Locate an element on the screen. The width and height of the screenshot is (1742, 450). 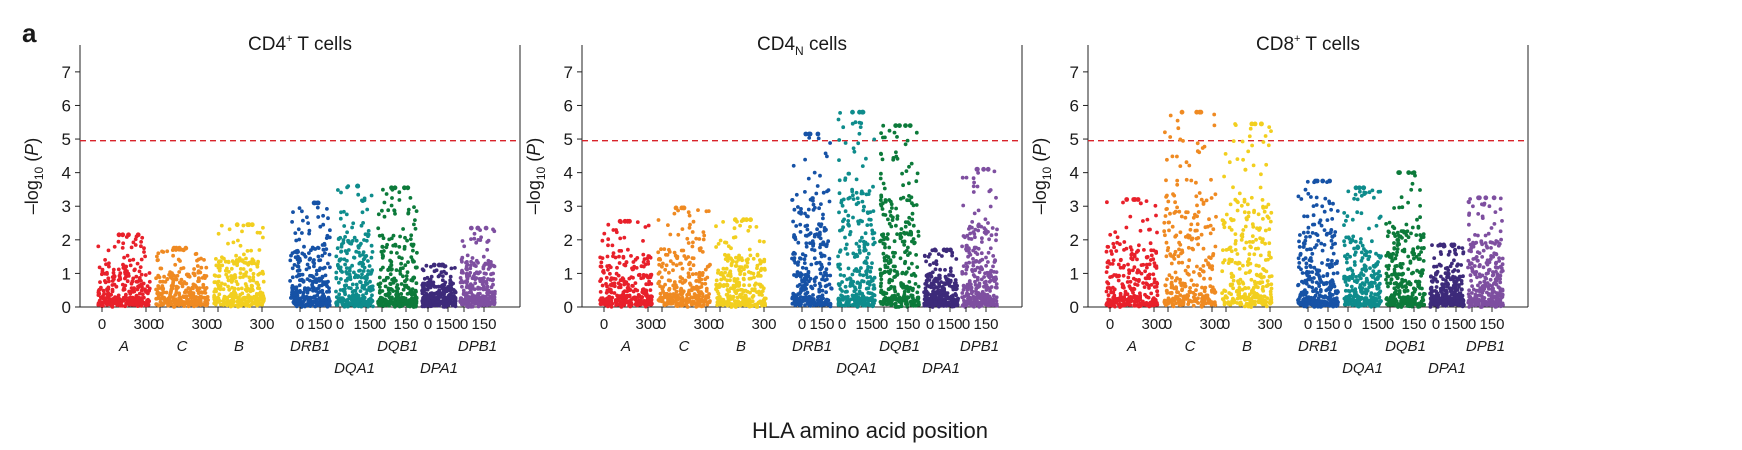
x-tick-label: 300 is located at coordinates (647, 324).